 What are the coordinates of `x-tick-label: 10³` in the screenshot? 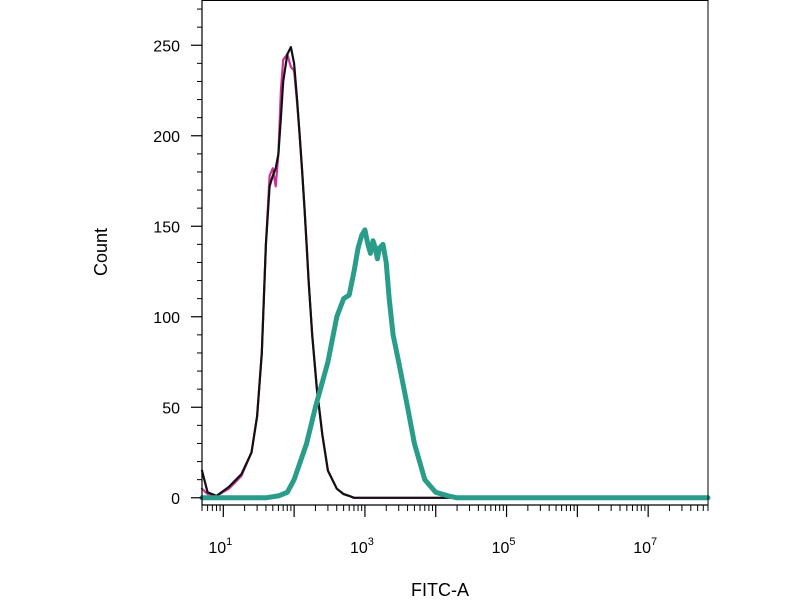 It's located at (362, 546).